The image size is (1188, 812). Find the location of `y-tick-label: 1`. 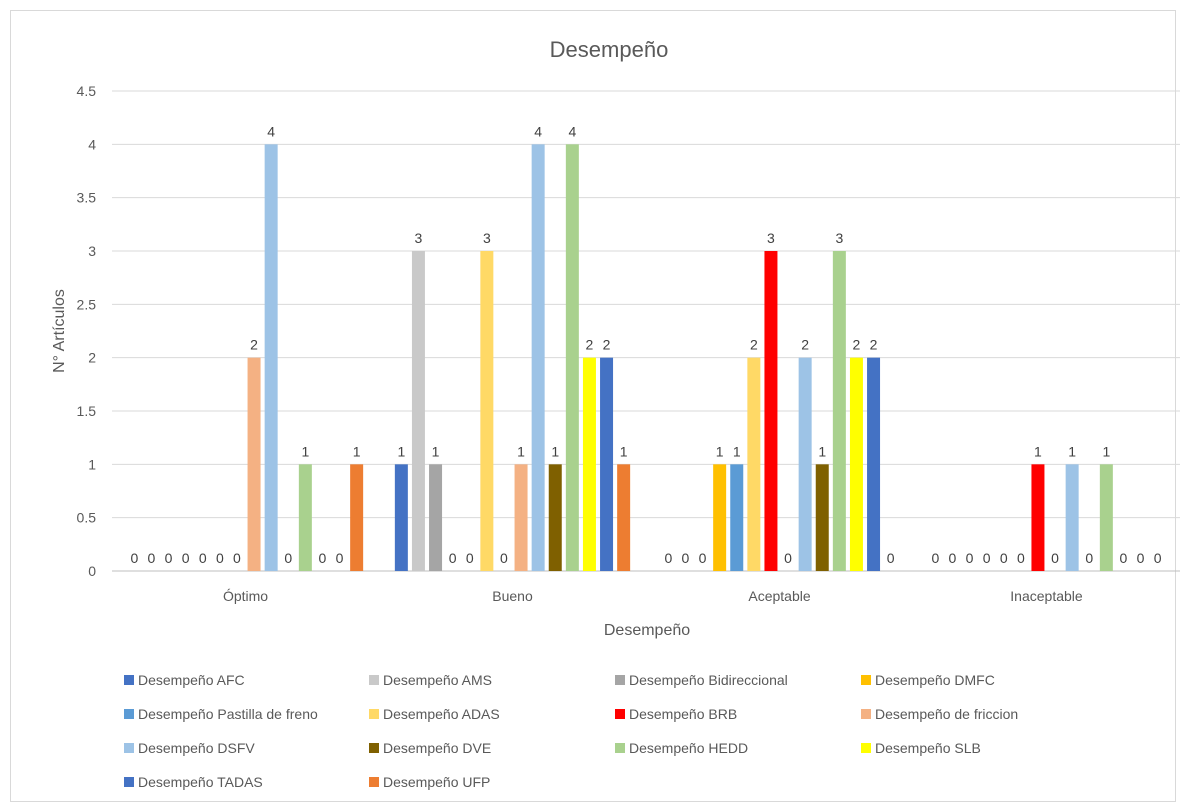

y-tick-label: 1 is located at coordinates (92, 464).